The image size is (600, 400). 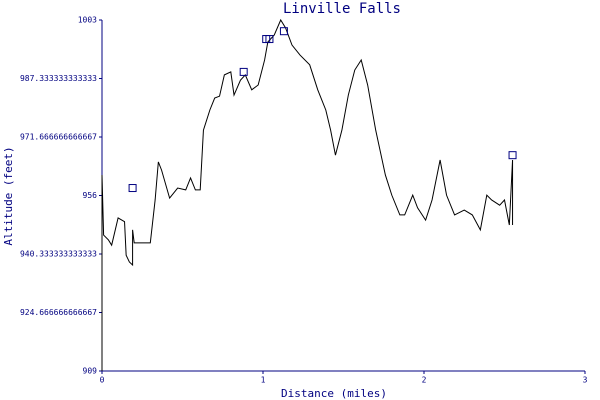 What do you see at coordinates (8, 195) in the screenshot?
I see `y-axis-label: Altitude (feet)` at bounding box center [8, 195].